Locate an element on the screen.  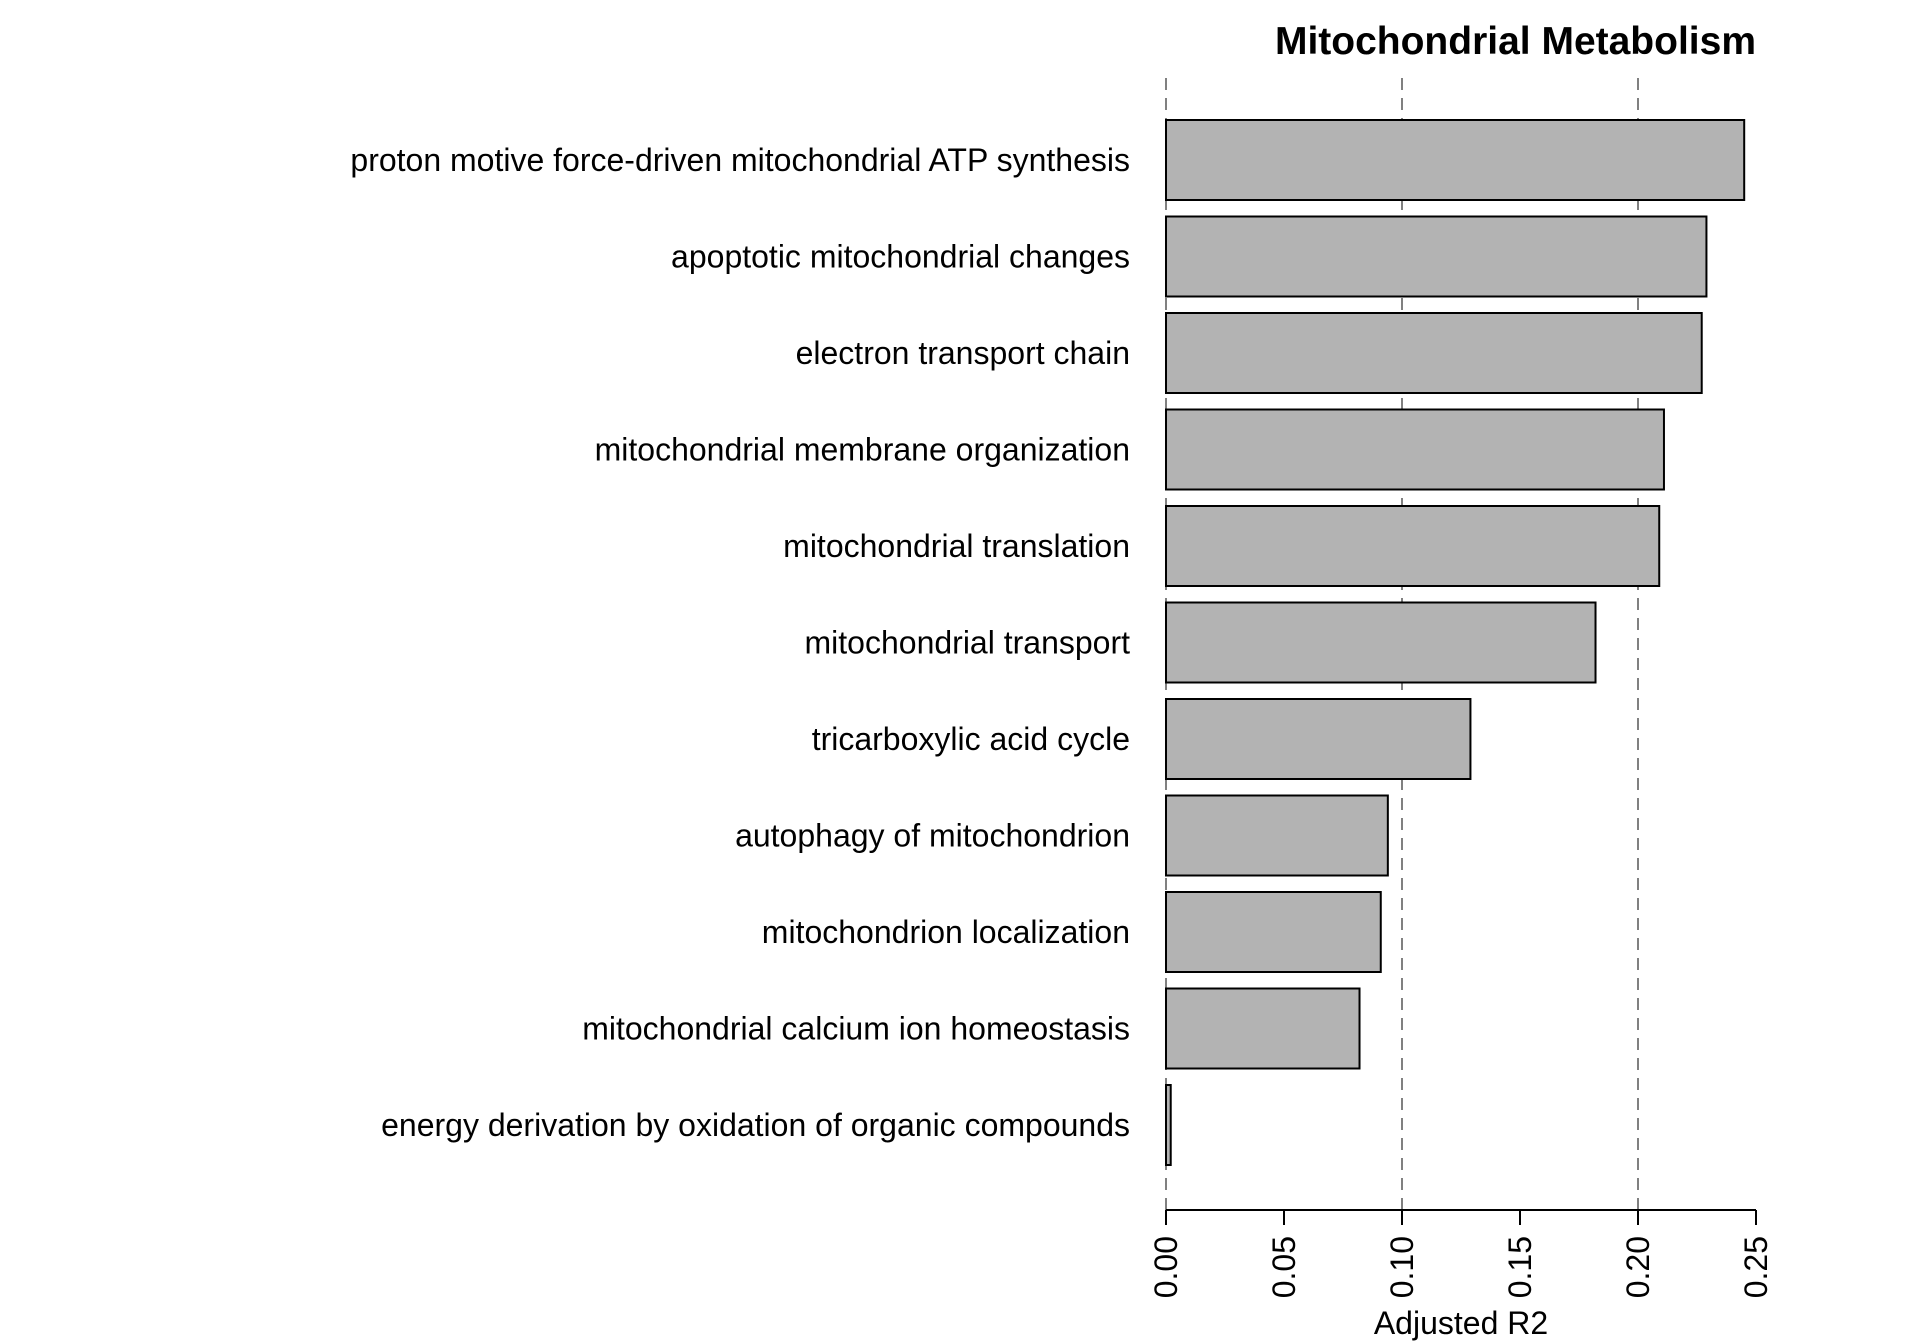
category-label: mitochondrial calcium ion homeostasis is located at coordinates (856, 1029).